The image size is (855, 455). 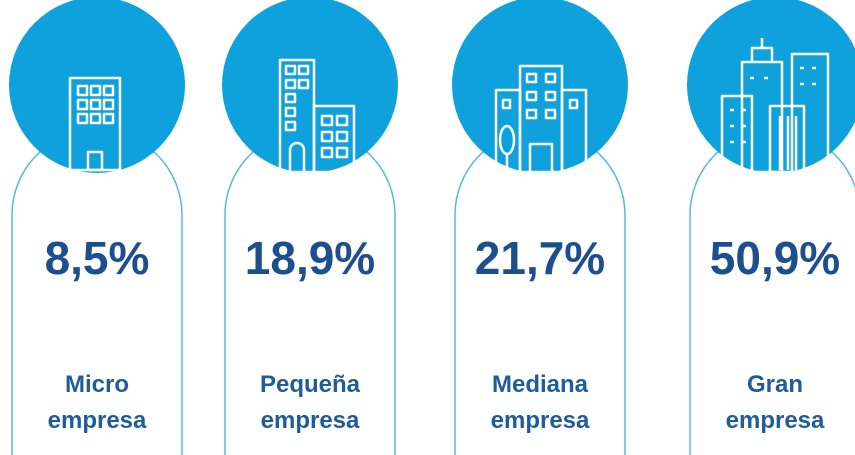 I want to click on card-label: Pequeña, so click(x=310, y=384).